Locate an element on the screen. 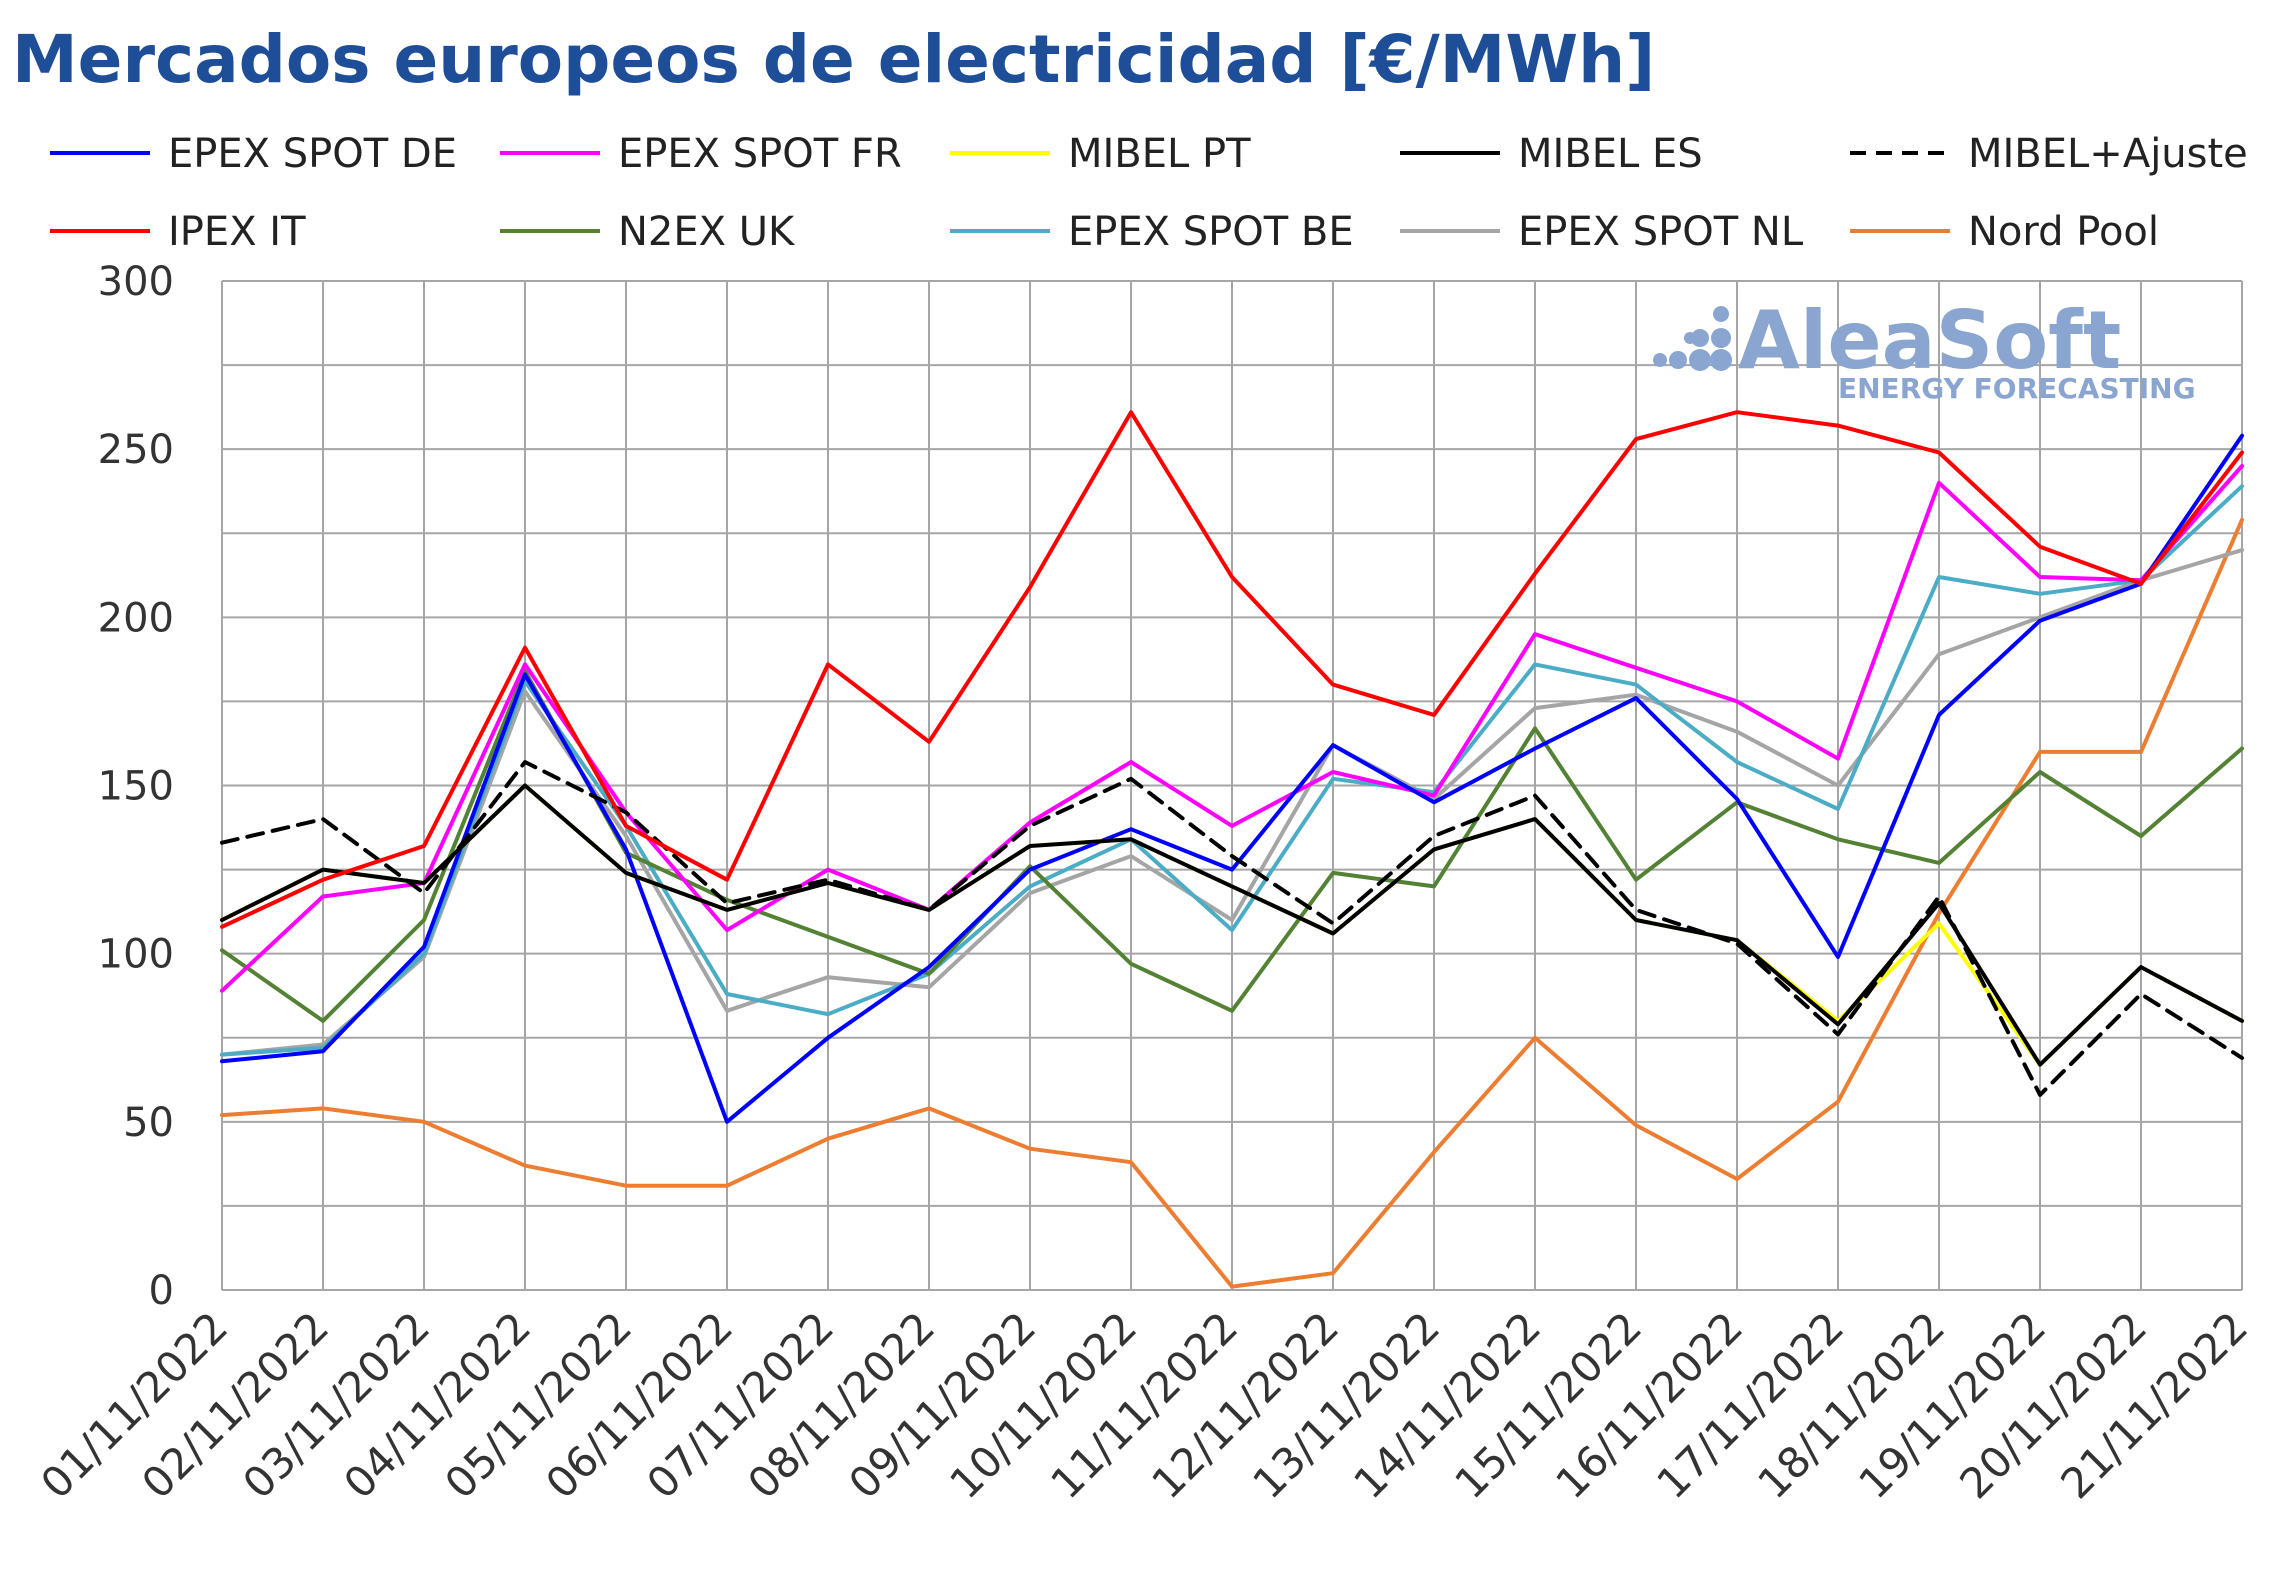 This screenshot has height=1589, width=2282. legend-item-epex-spot-fr: EPEX SPOT FR is located at coordinates (701, 154).